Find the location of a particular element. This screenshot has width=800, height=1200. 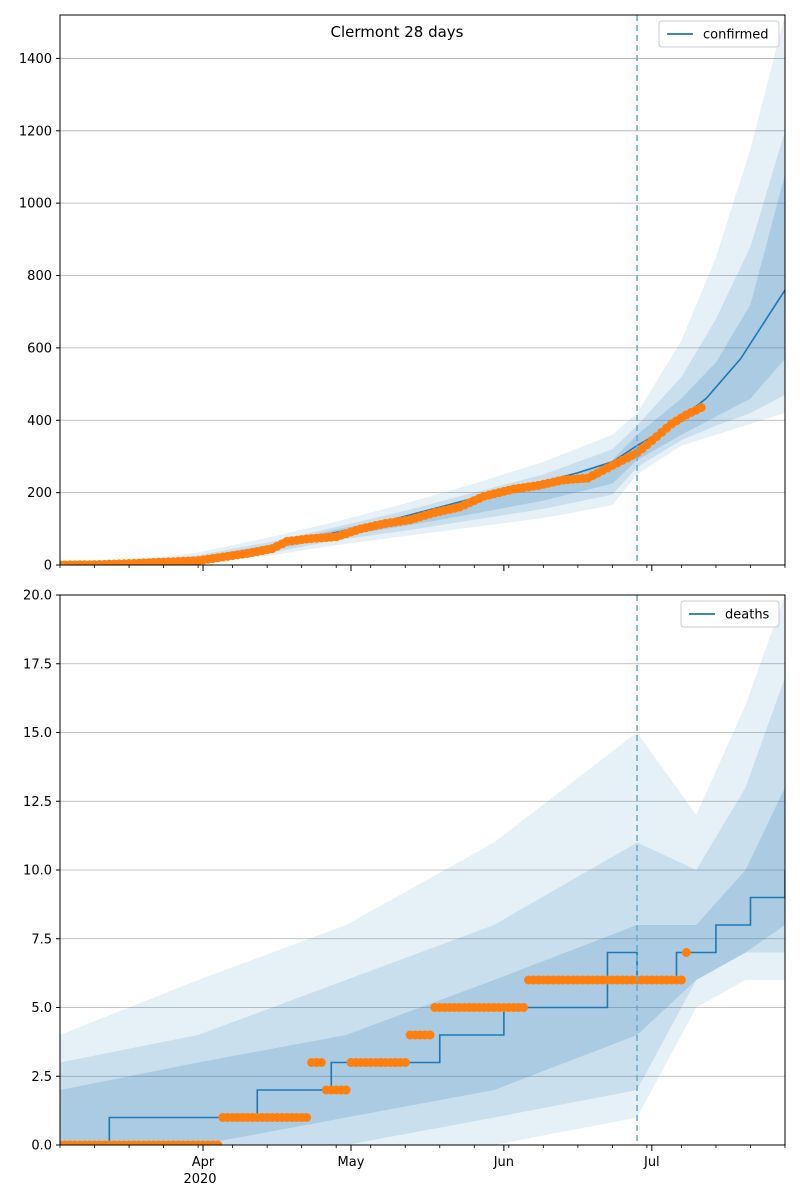

x-tick-label: Jun is located at coordinates (503, 1162).